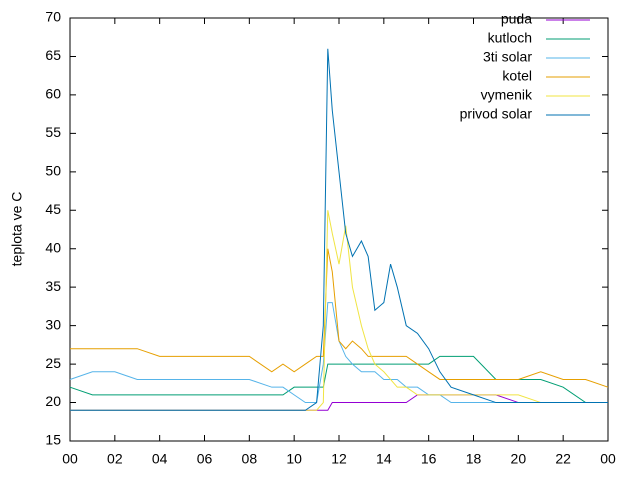  What do you see at coordinates (53, 209) in the screenshot?
I see `y-tick-label: 45` at bounding box center [53, 209].